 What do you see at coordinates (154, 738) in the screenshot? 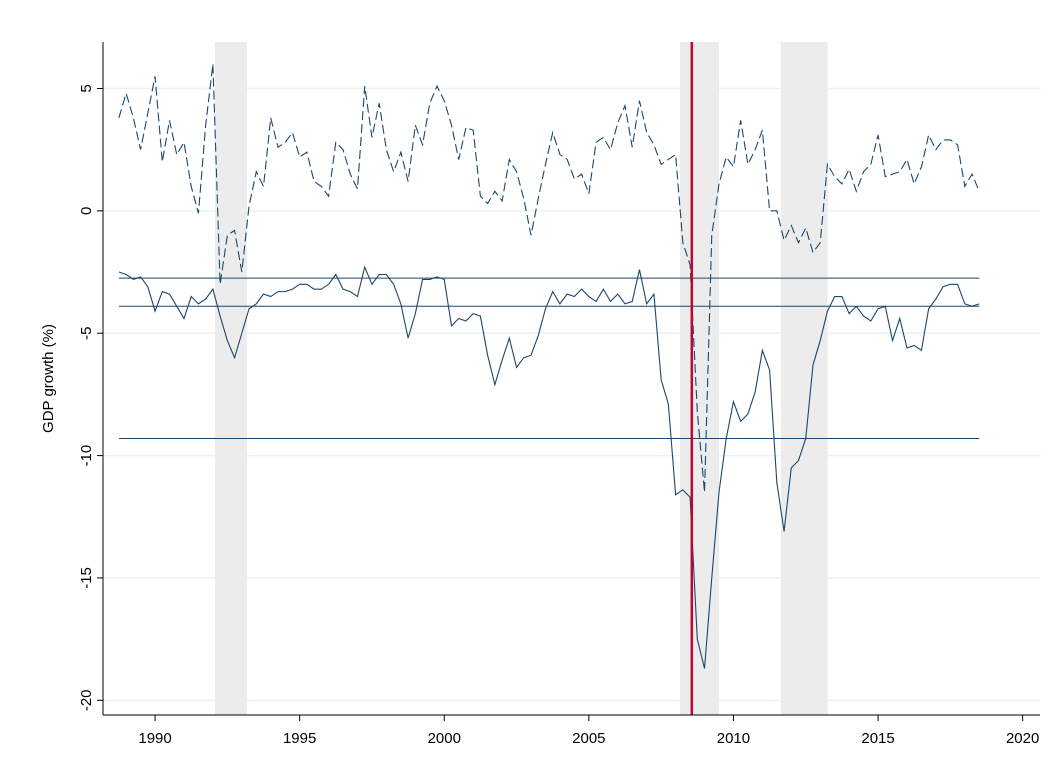
I see `x-tick-label: 1990` at bounding box center [154, 738].